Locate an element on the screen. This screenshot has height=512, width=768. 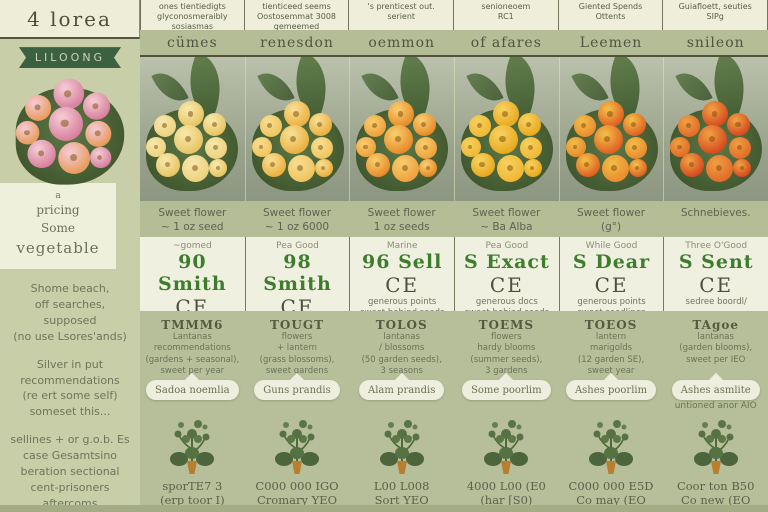
header-line: Ottents is located at coordinates (610, 16).